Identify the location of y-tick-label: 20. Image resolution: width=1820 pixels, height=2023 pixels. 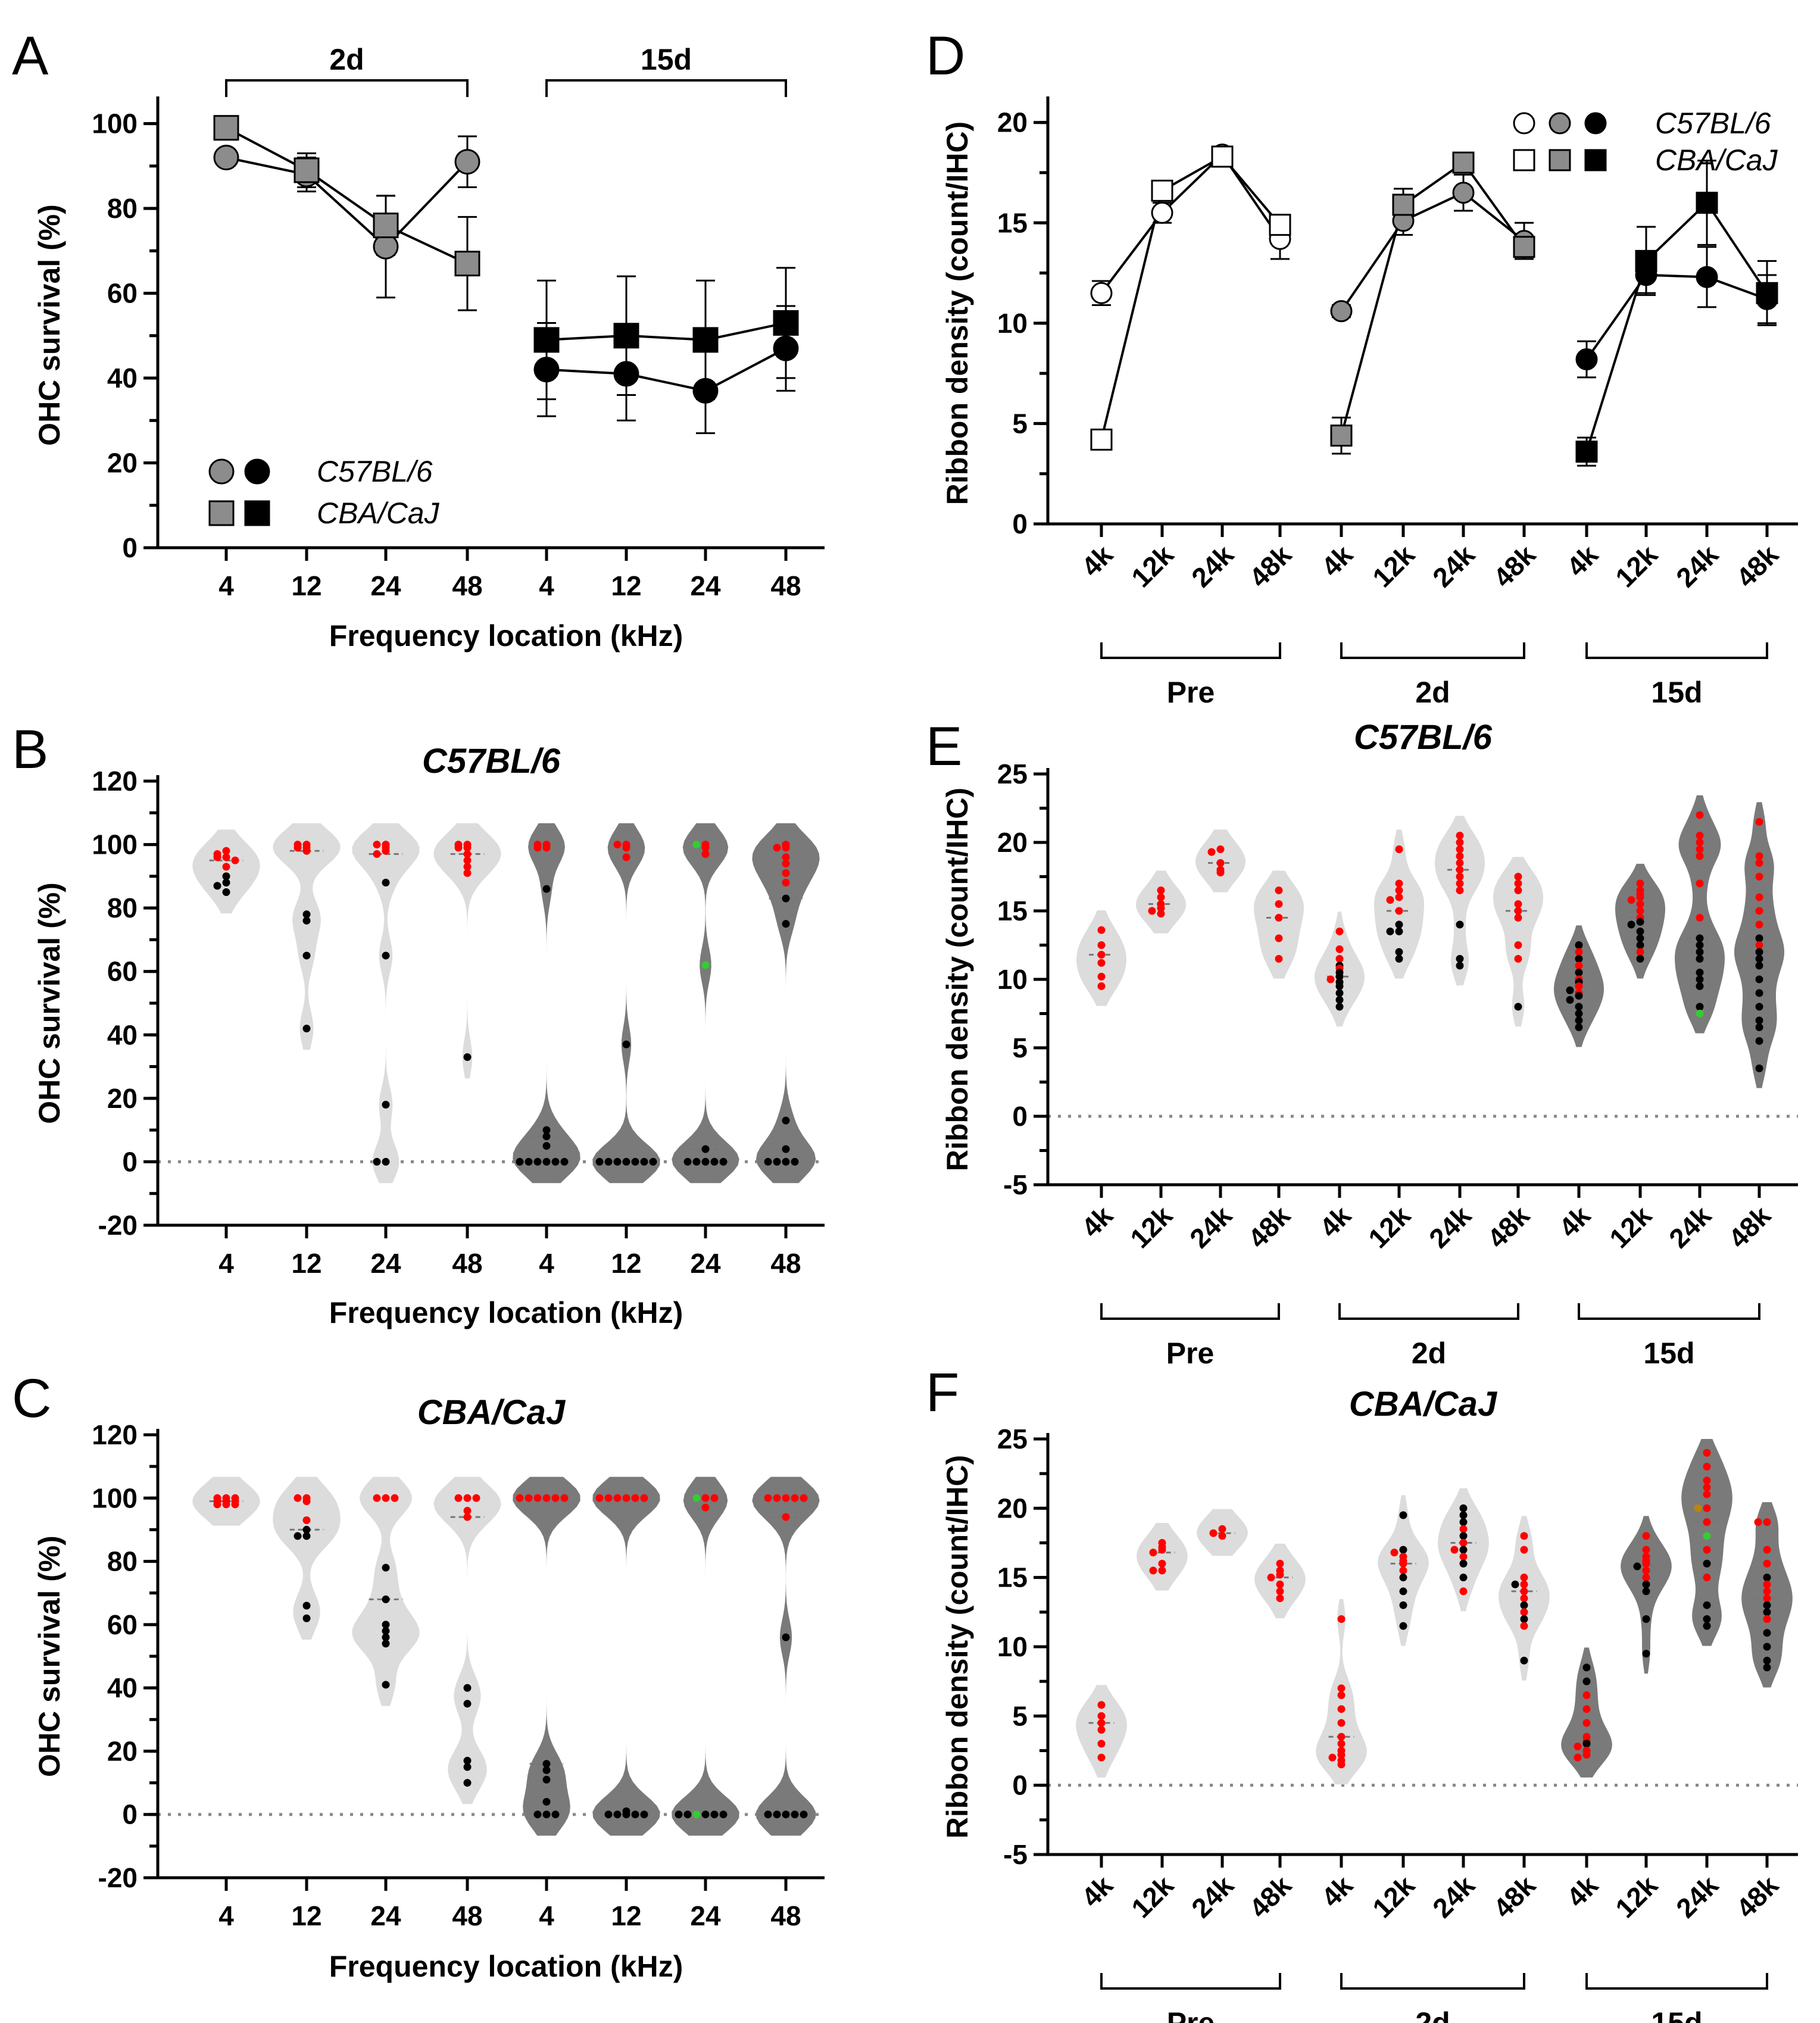
(1012, 842).